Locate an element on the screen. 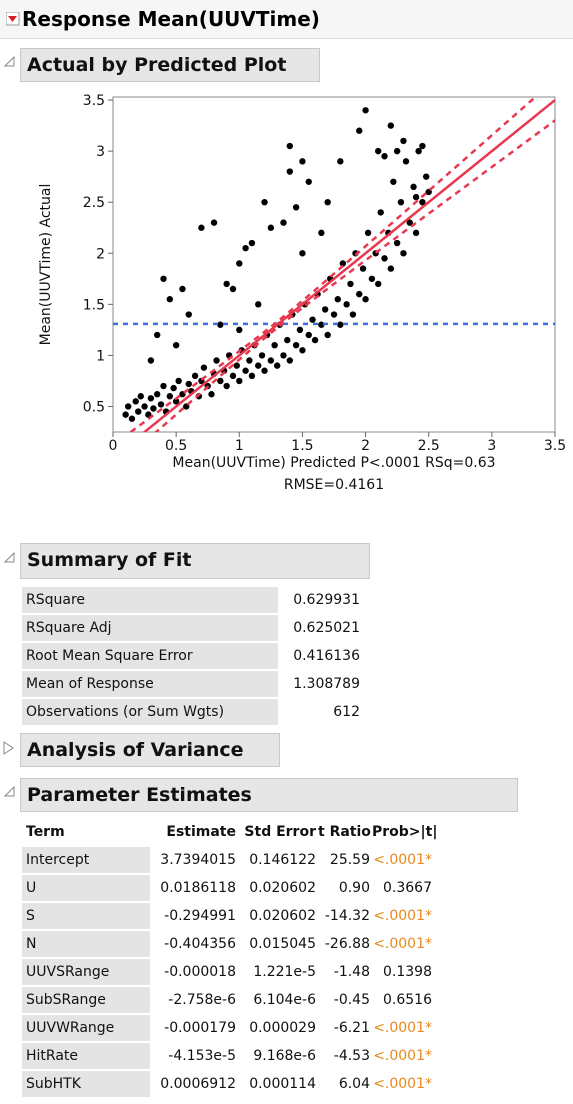 Image resolution: width=573 pixels, height=1104 pixels. column-header: Prob>|t| is located at coordinates (405, 832).